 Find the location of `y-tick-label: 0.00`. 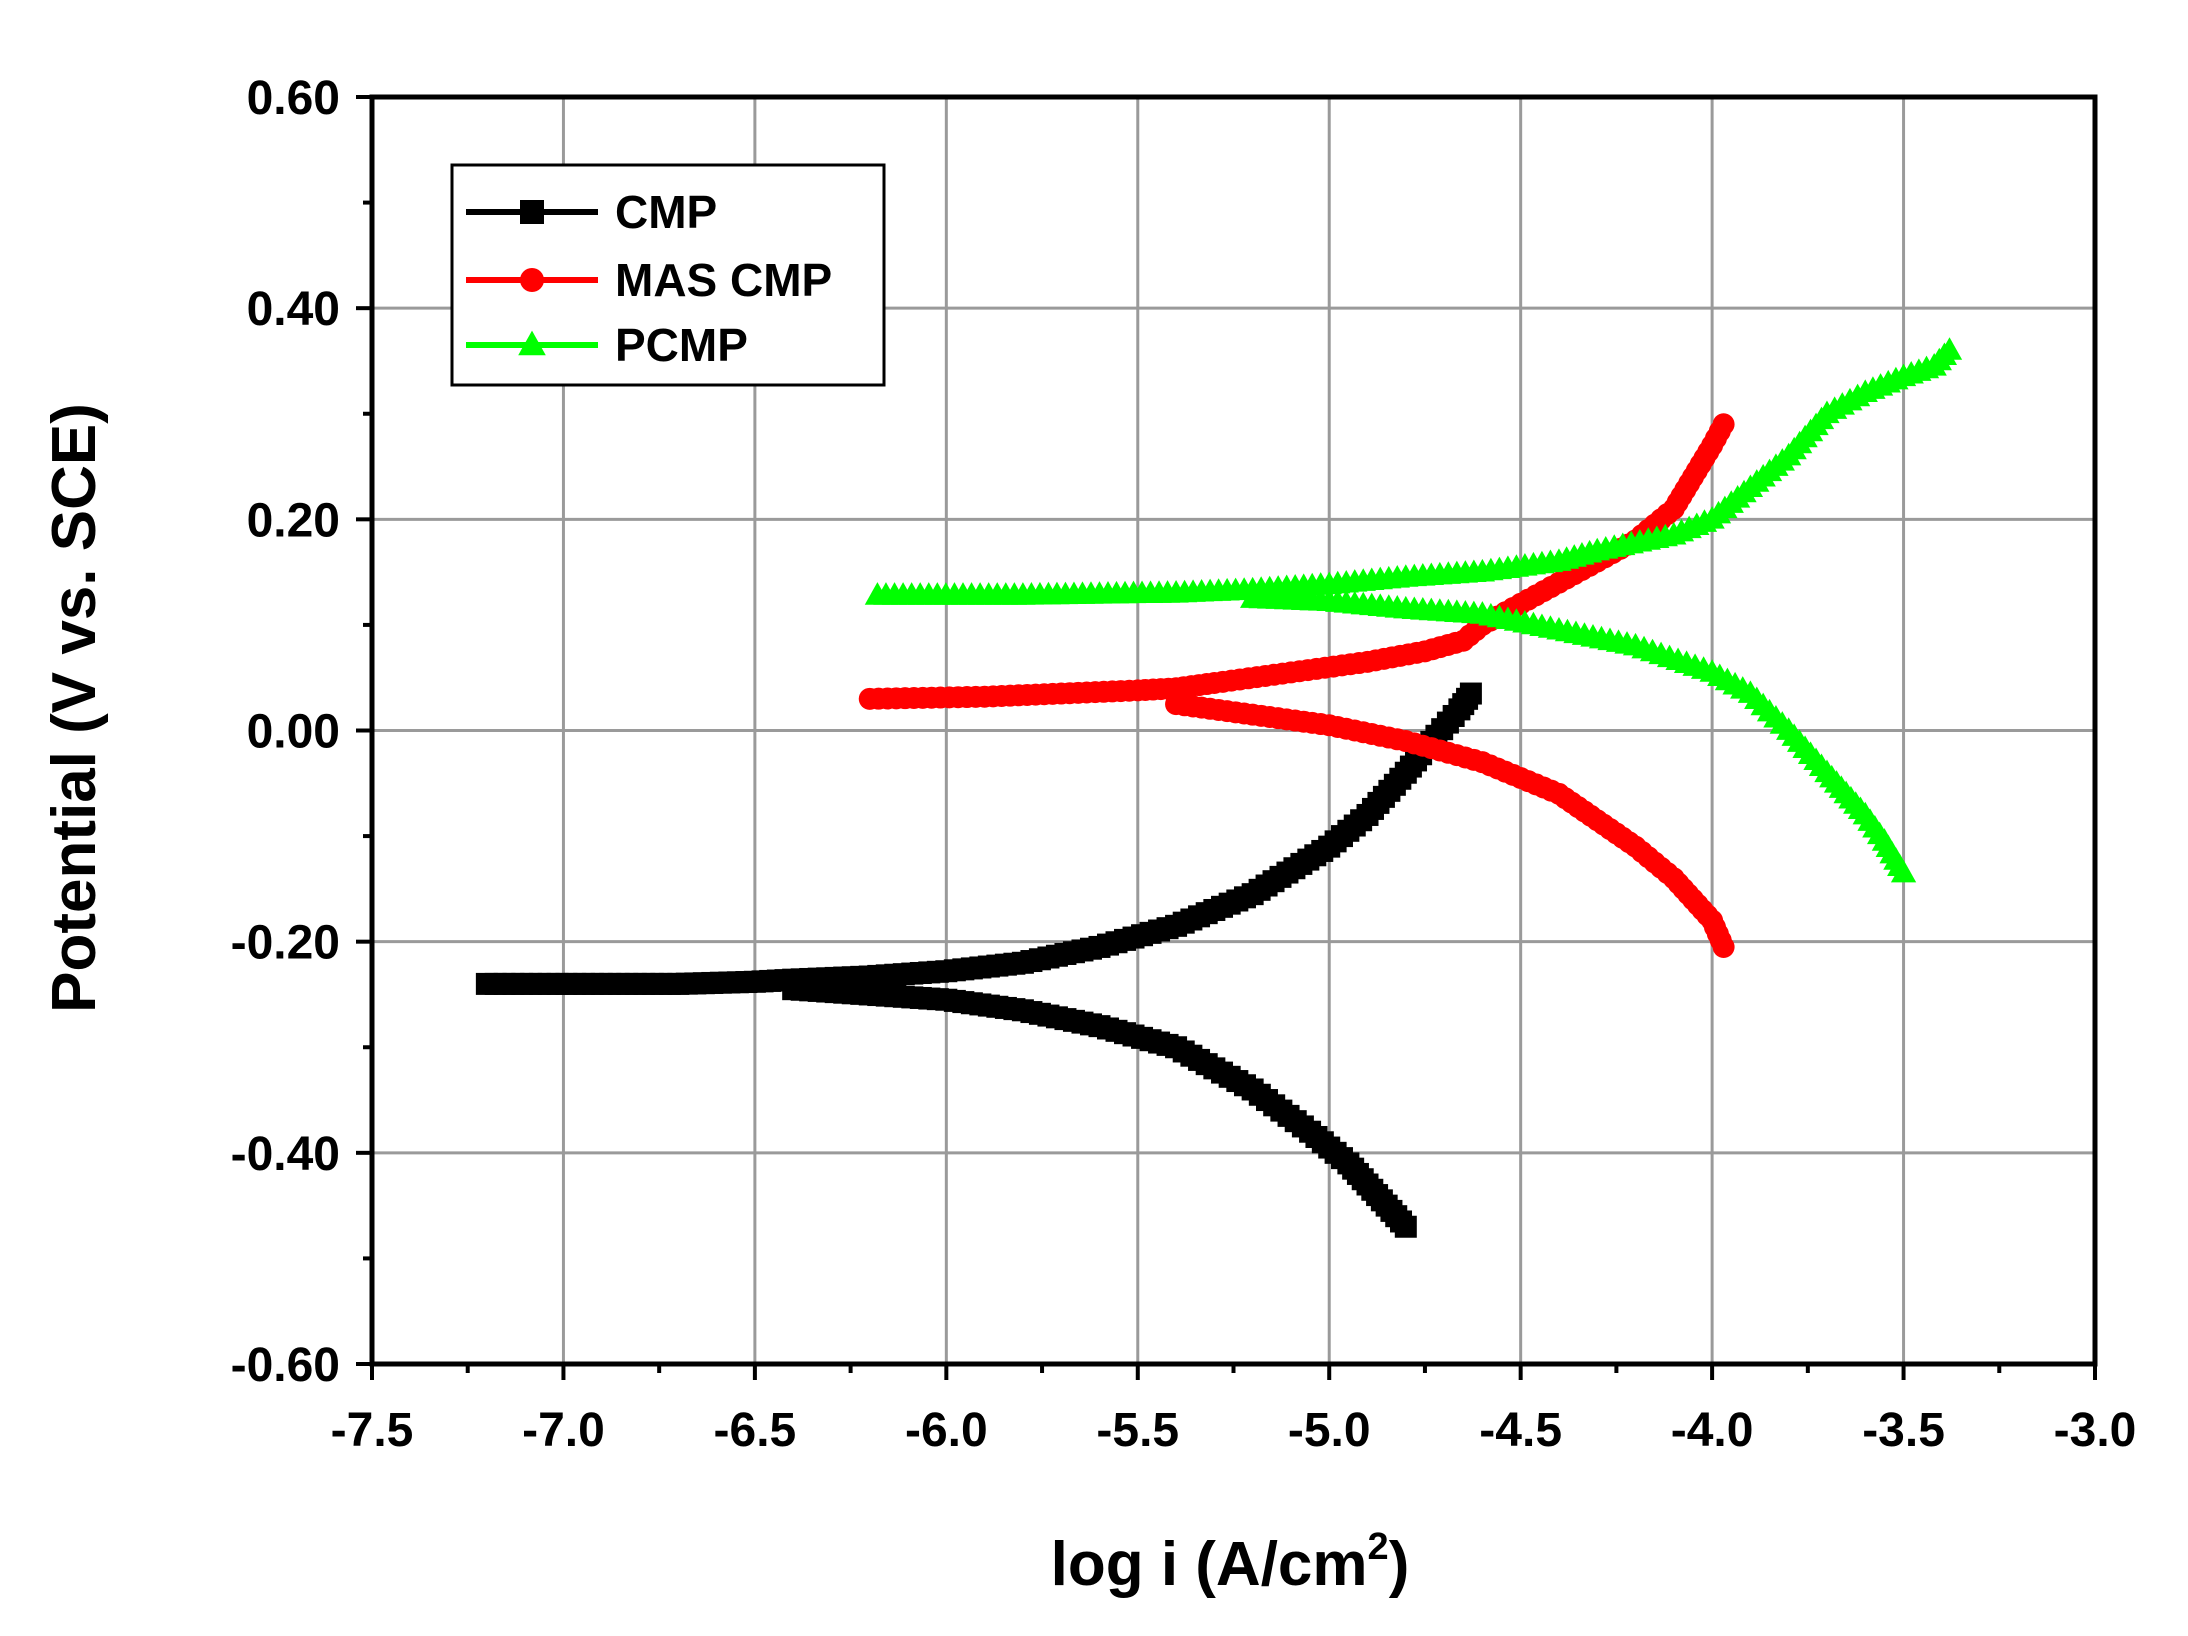

y-tick-label: 0.00 is located at coordinates (293, 732).